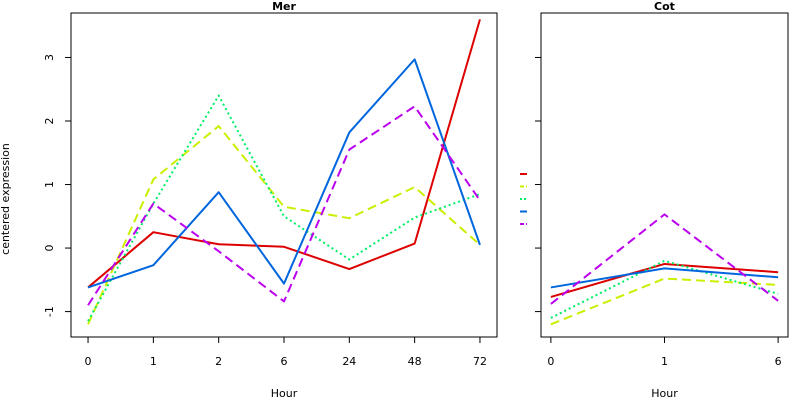 This screenshot has width=800, height=400. What do you see at coordinates (49, 311) in the screenshot?
I see `y-tick-label: -1` at bounding box center [49, 311].